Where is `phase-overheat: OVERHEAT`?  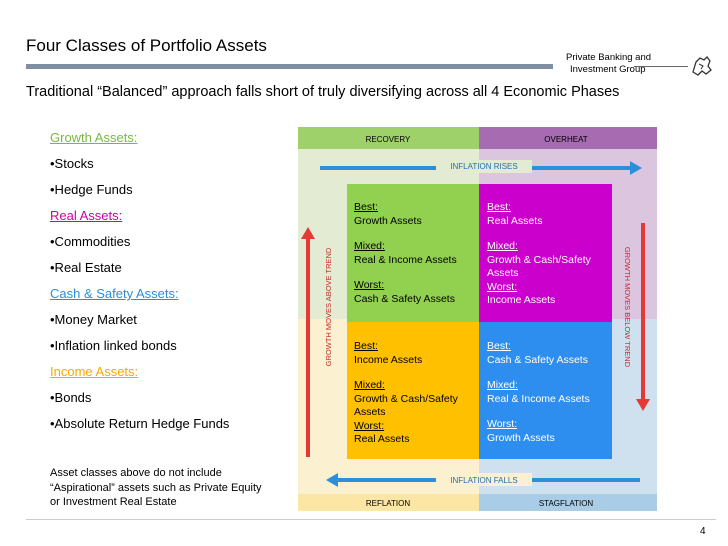 phase-overheat: OVERHEAT is located at coordinates (566, 139).